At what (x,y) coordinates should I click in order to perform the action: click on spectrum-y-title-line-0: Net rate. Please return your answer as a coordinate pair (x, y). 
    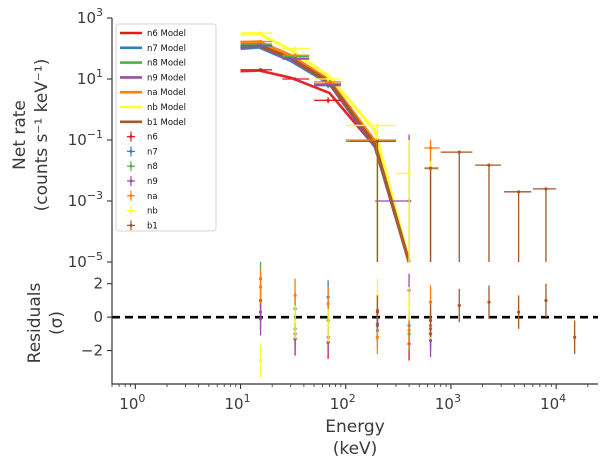
    Looking at the image, I should click on (20, 135).